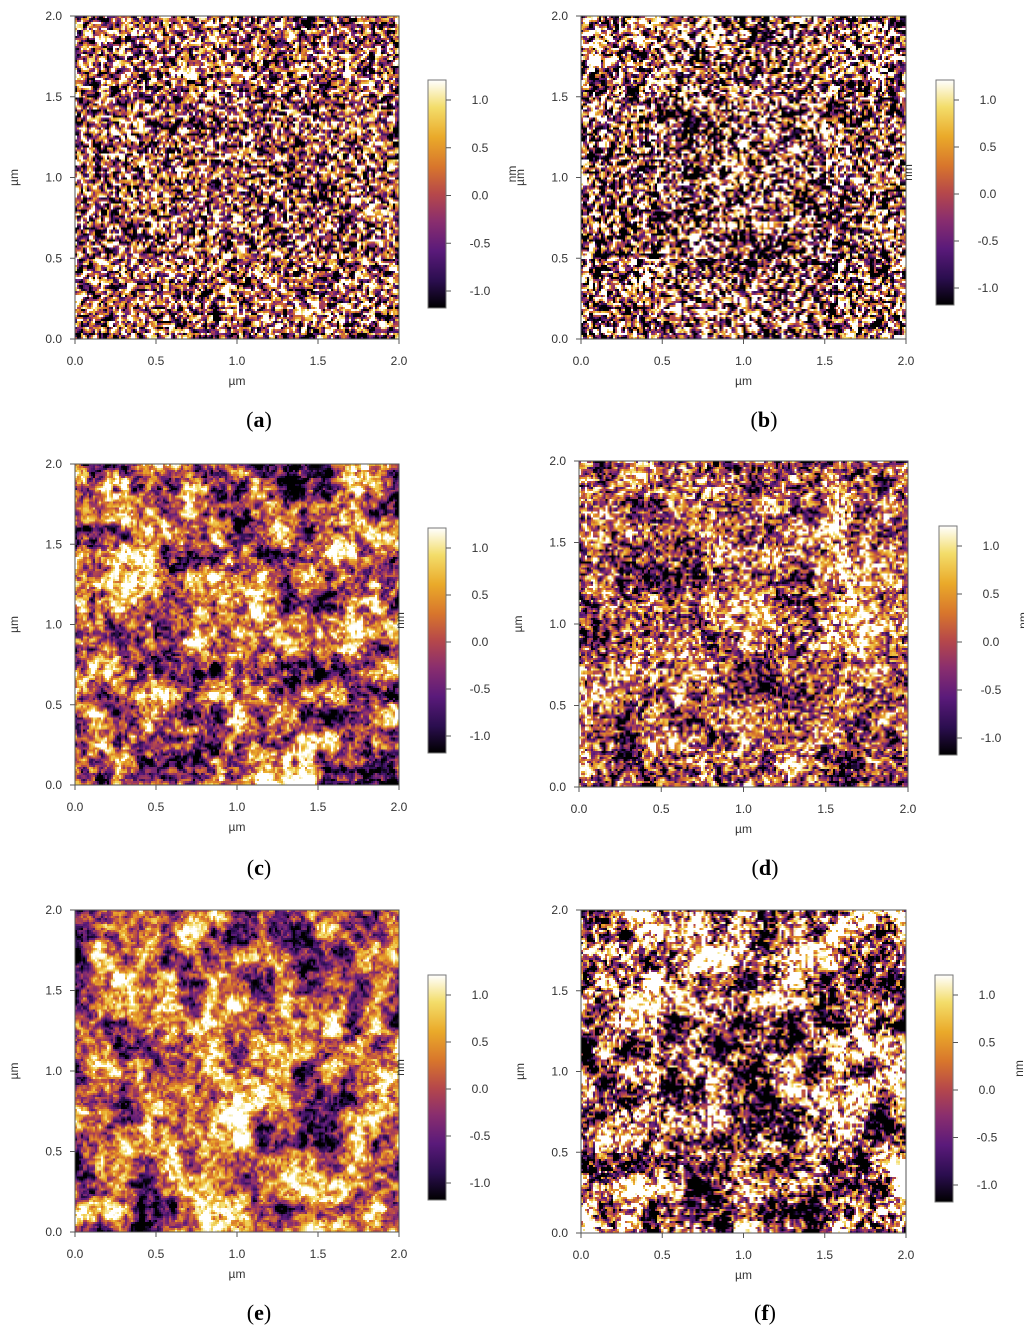 The width and height of the screenshot is (1024, 1334). I want to click on panel-caption: (b), so click(764, 419).